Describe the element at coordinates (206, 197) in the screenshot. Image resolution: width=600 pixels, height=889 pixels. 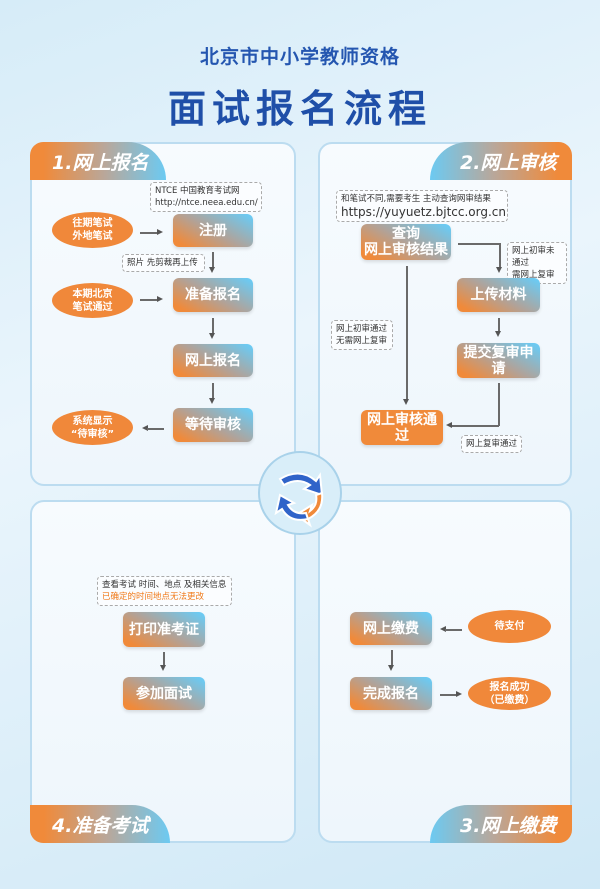
I see `note-ntce-site: NTCE 中国教育考试网 http://ntce.neea.edu.cn/` at that location.